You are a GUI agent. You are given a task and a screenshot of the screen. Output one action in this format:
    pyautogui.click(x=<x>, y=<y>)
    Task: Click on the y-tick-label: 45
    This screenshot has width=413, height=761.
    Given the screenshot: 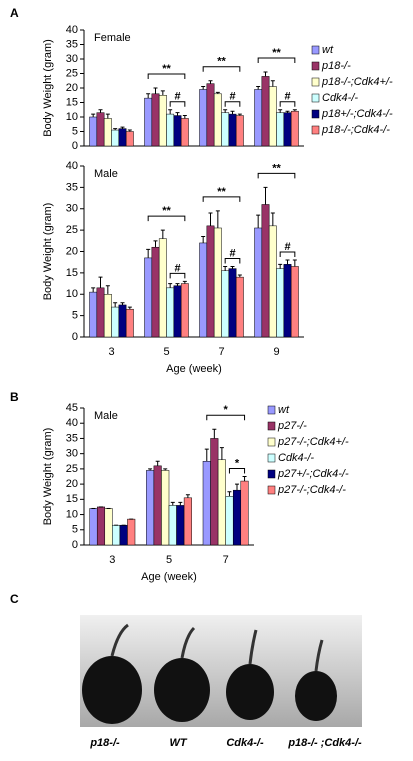 What is the action you would take?
    pyautogui.click(x=72, y=408)
    